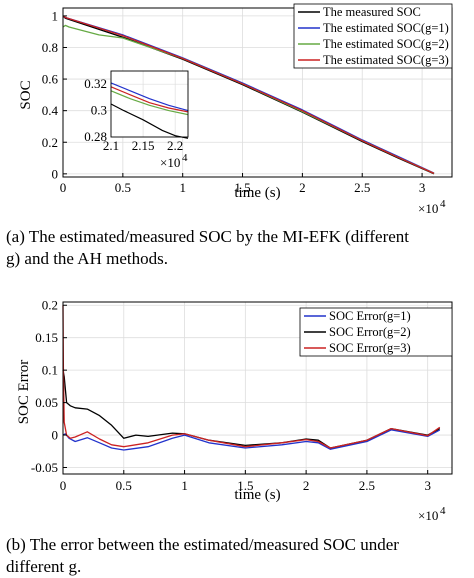  I want to click on caption-b-line2: different g., so click(44, 566).